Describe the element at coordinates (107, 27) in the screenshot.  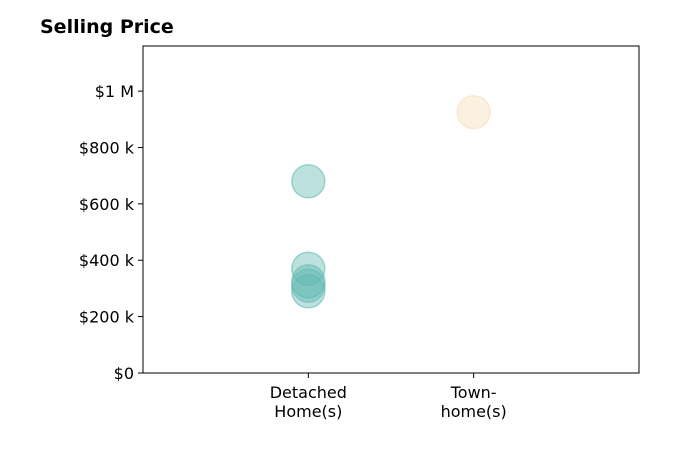
I see `chart-title: Selling Price` at that location.